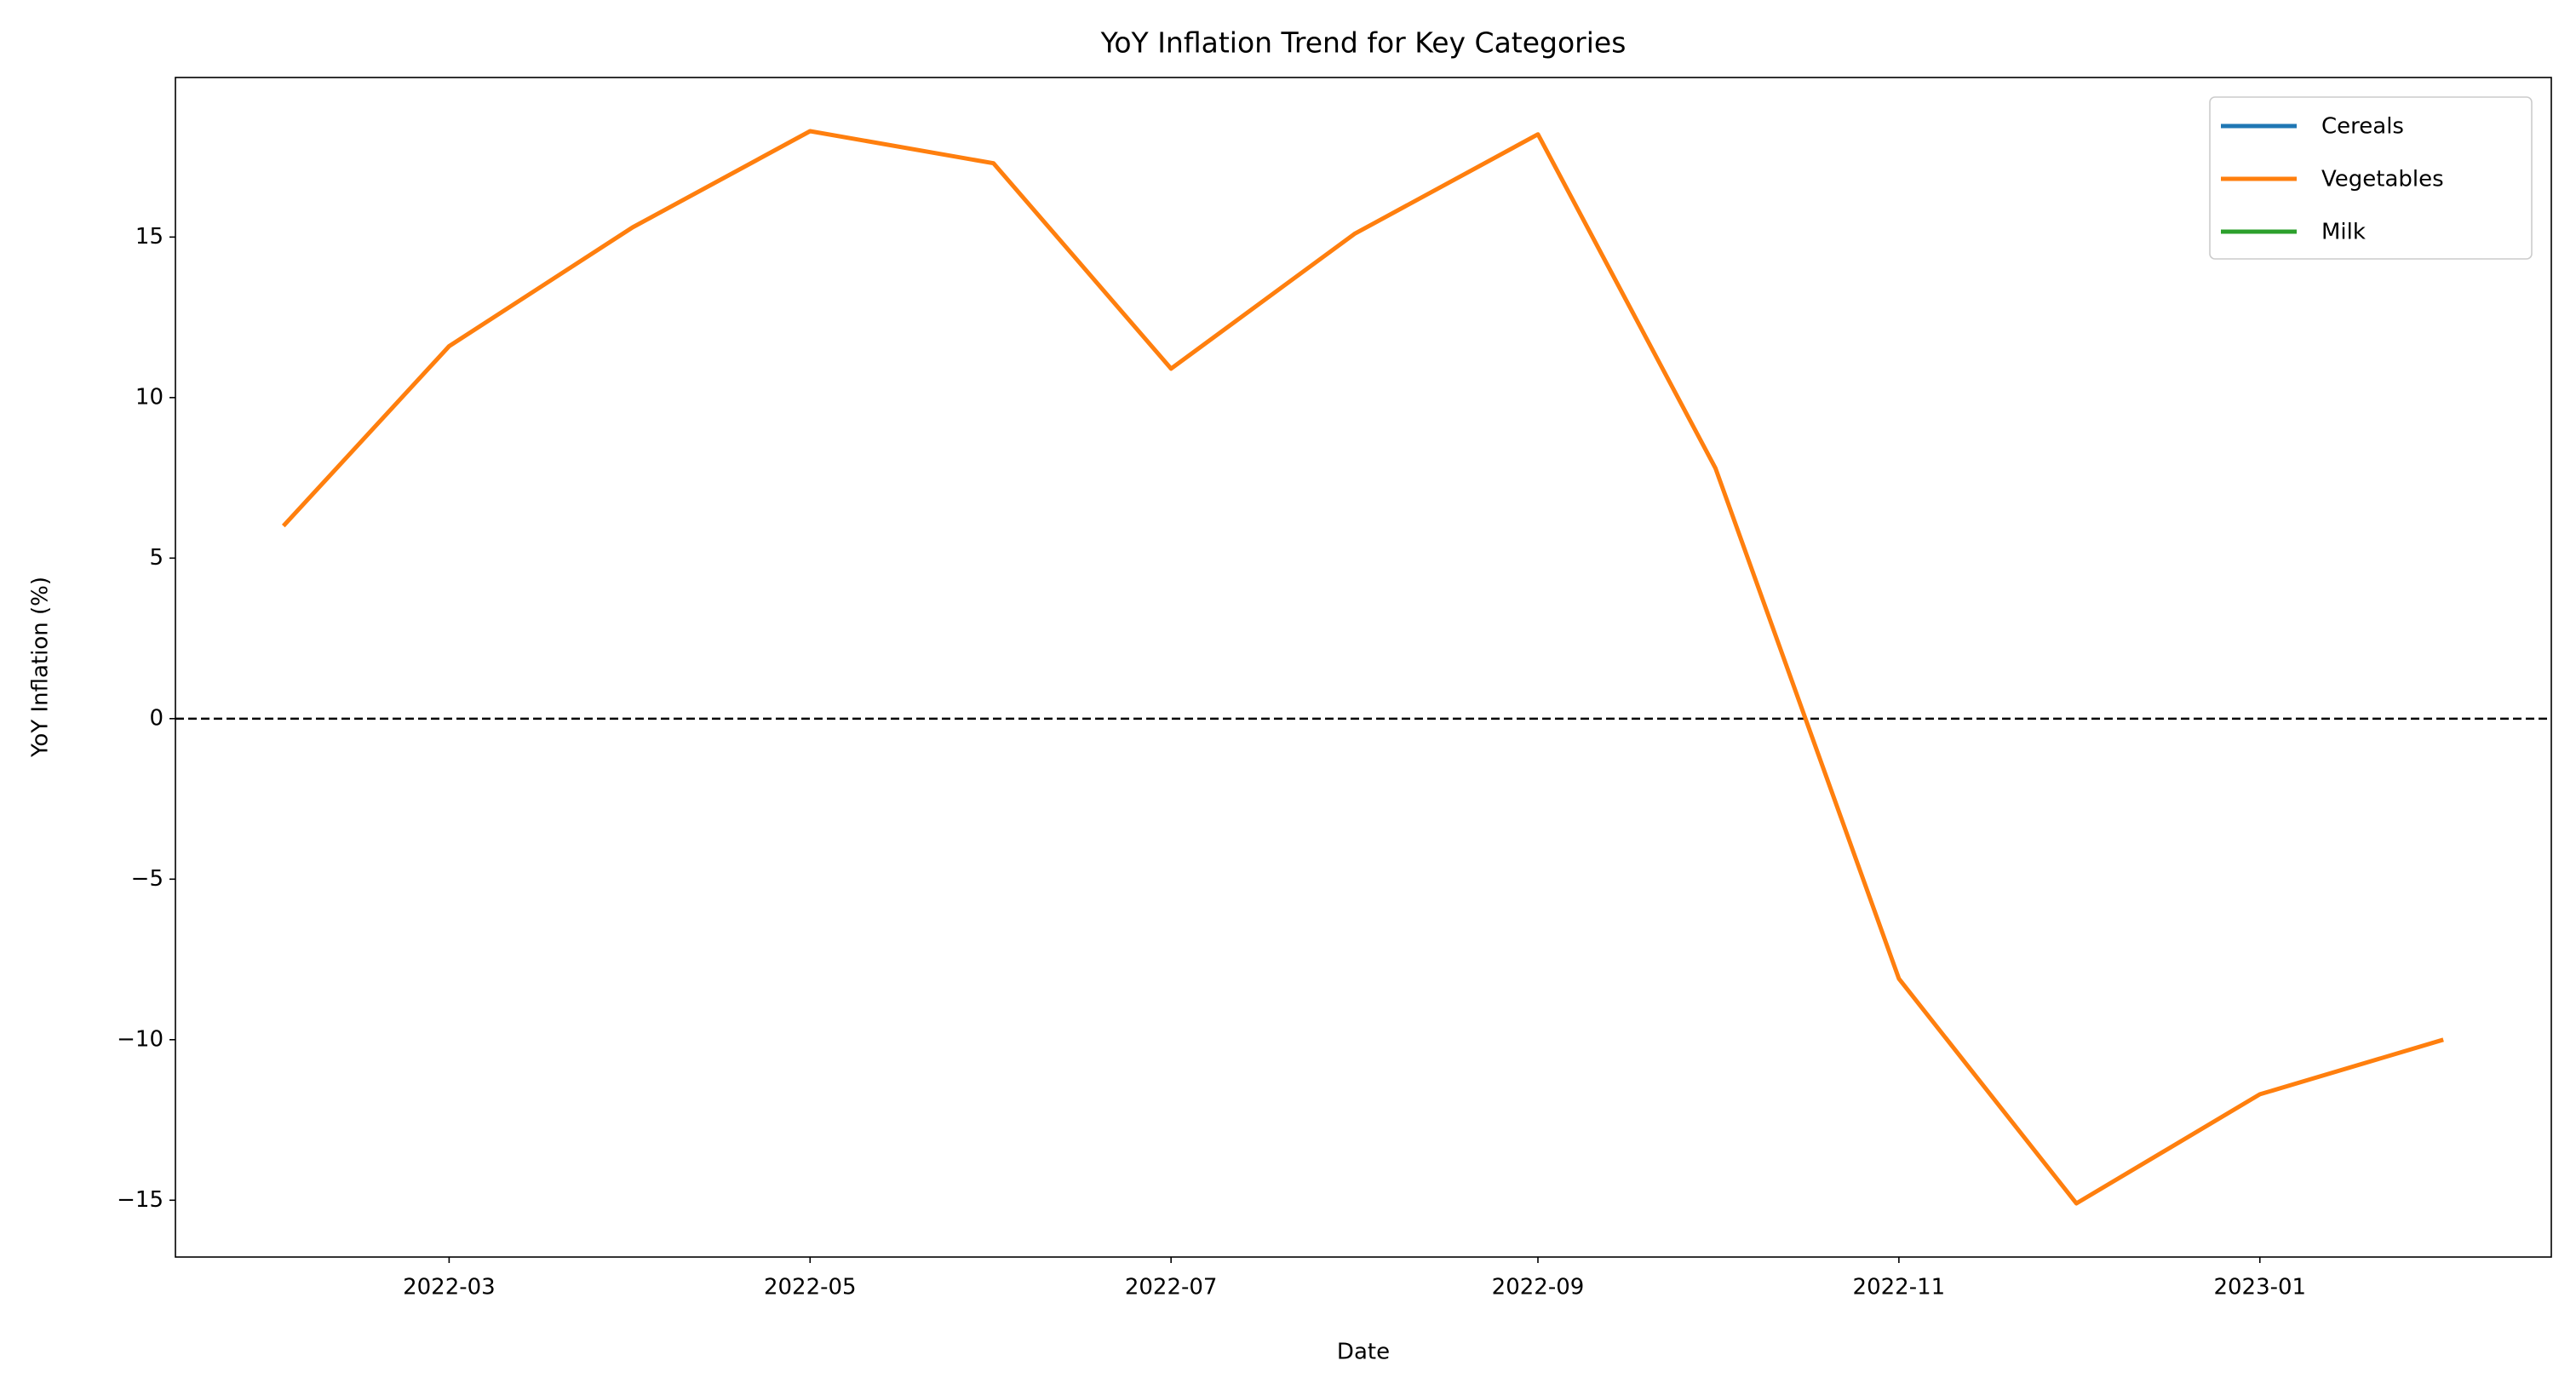 This screenshot has height=1395, width=2576. What do you see at coordinates (1538, 1287) in the screenshot?
I see `x-tick-label: 2022-09` at bounding box center [1538, 1287].